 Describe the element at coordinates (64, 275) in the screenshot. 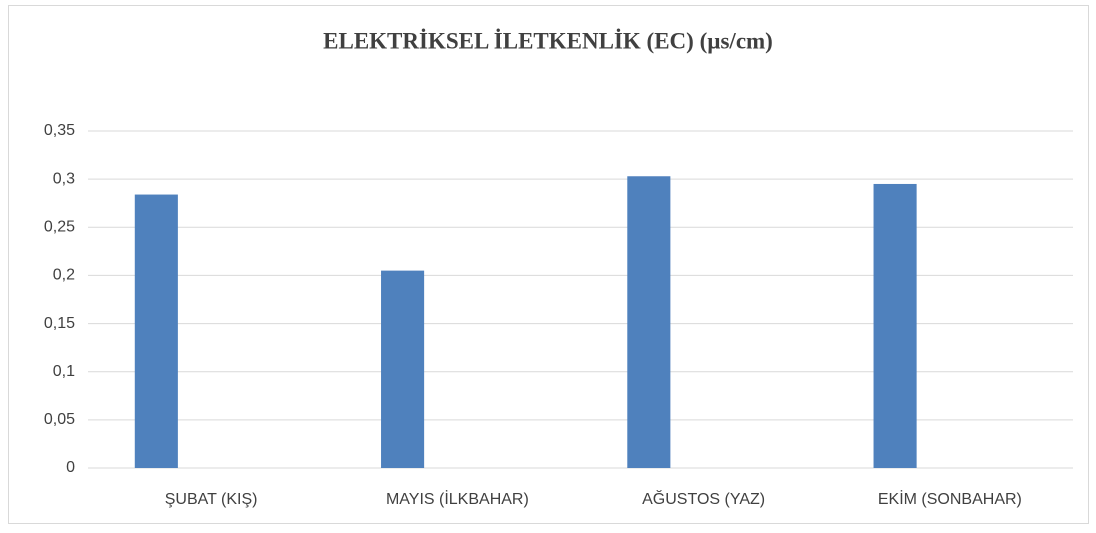

I see `y-tick-label: 0,2` at that location.